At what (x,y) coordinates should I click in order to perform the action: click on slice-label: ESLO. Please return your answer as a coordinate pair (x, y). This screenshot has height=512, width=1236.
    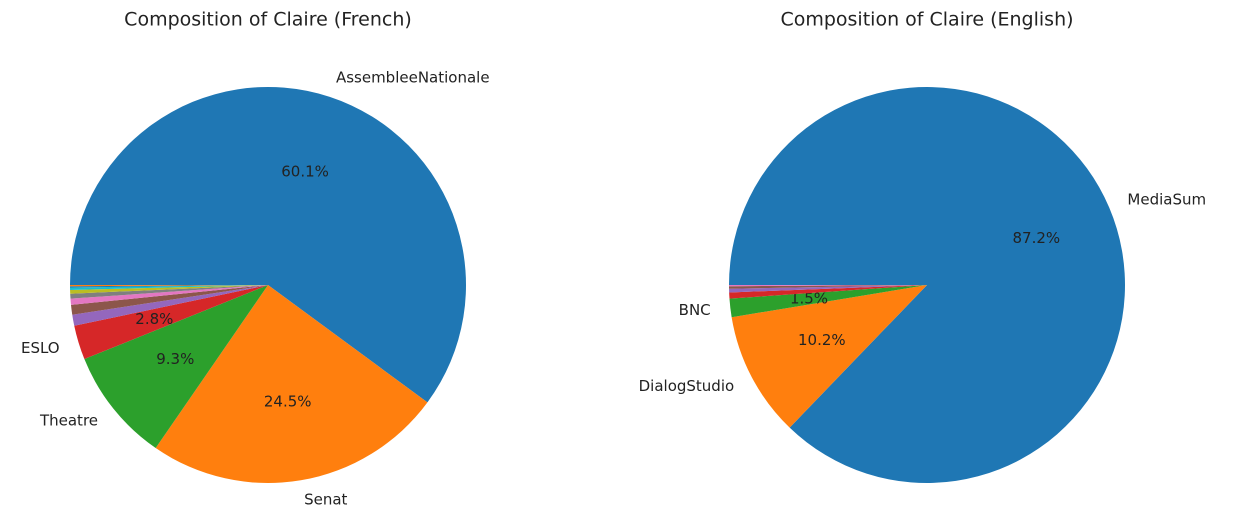
    Looking at the image, I should click on (40, 348).